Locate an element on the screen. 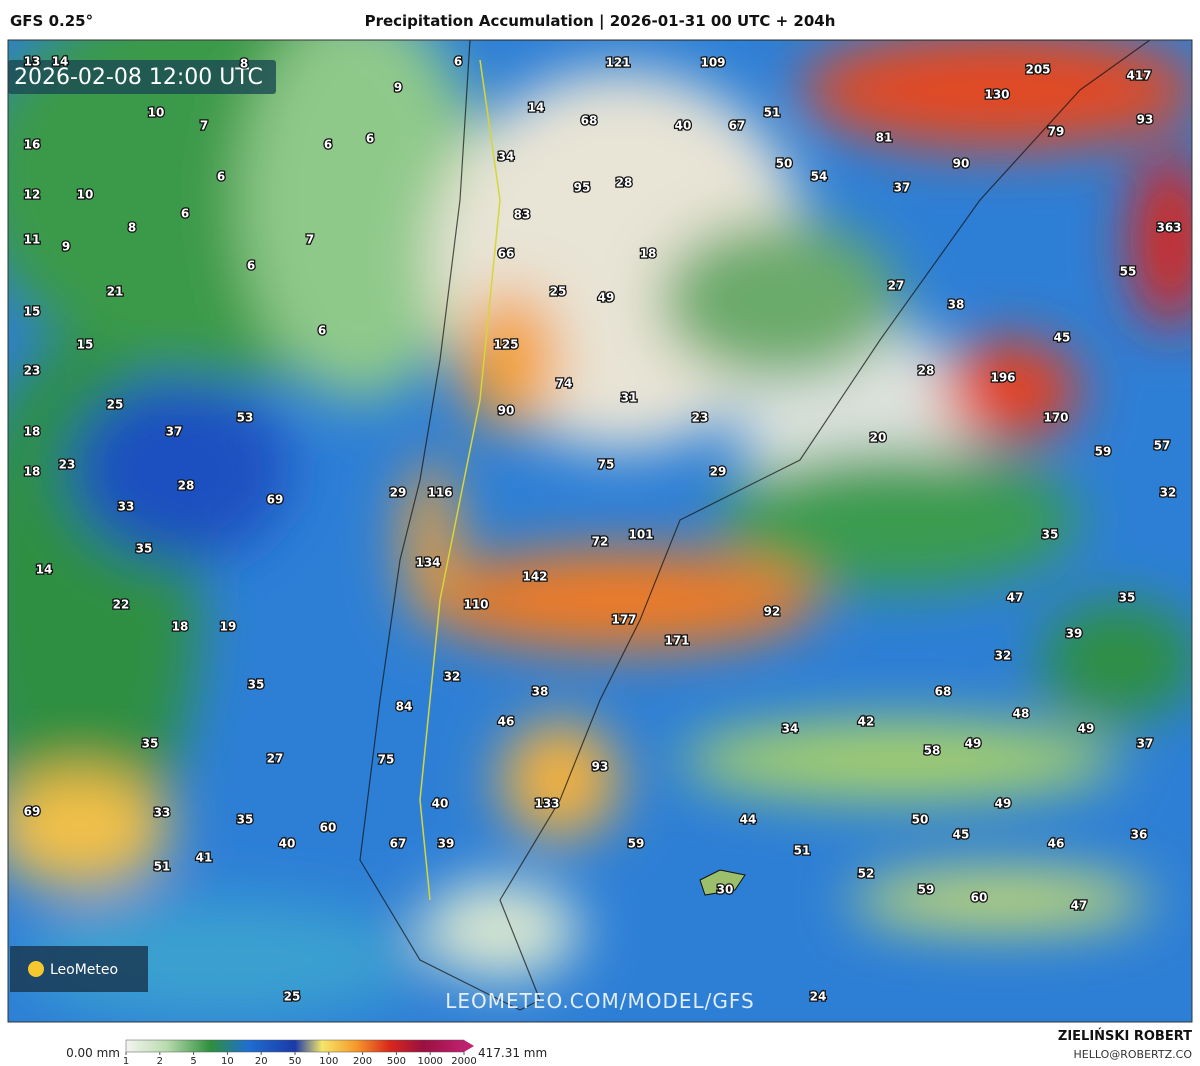  precip-label: 57 is located at coordinates (1162, 446).